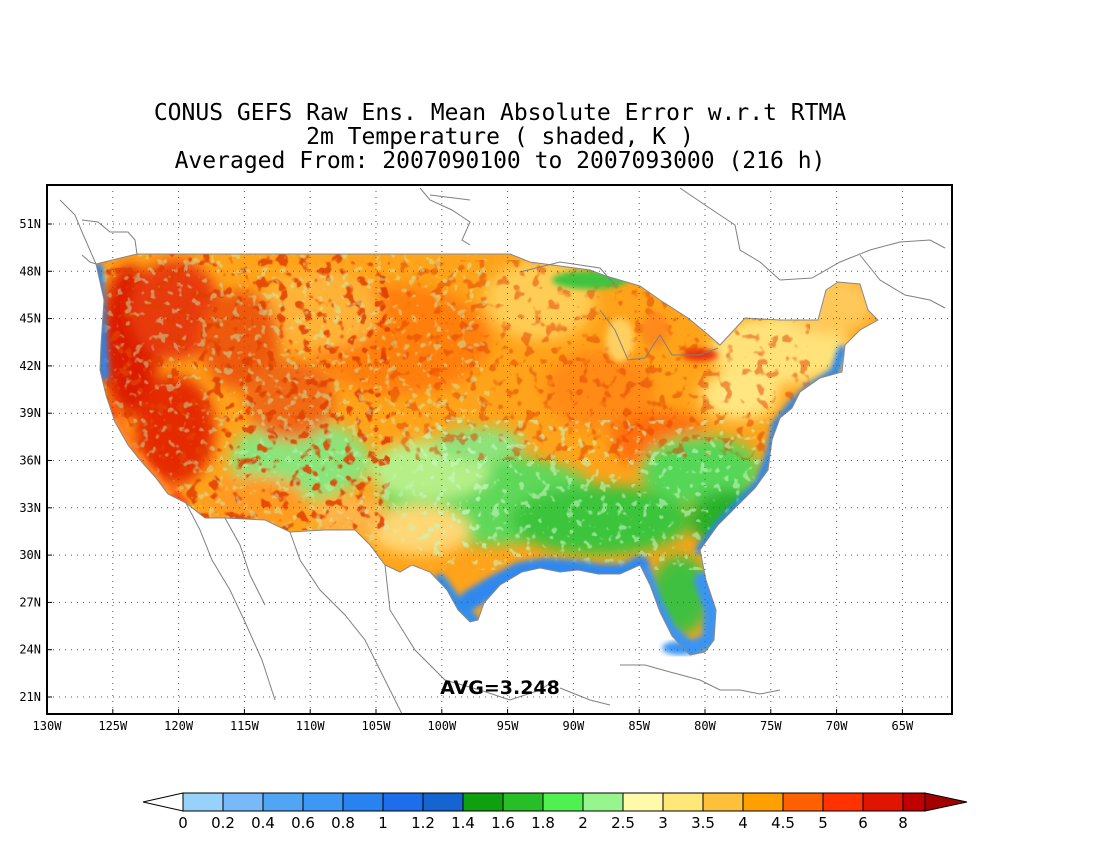 This screenshot has height=850, width=1100. Describe the element at coordinates (30, 271) in the screenshot. I see `lat-tick-label: 48N` at that location.